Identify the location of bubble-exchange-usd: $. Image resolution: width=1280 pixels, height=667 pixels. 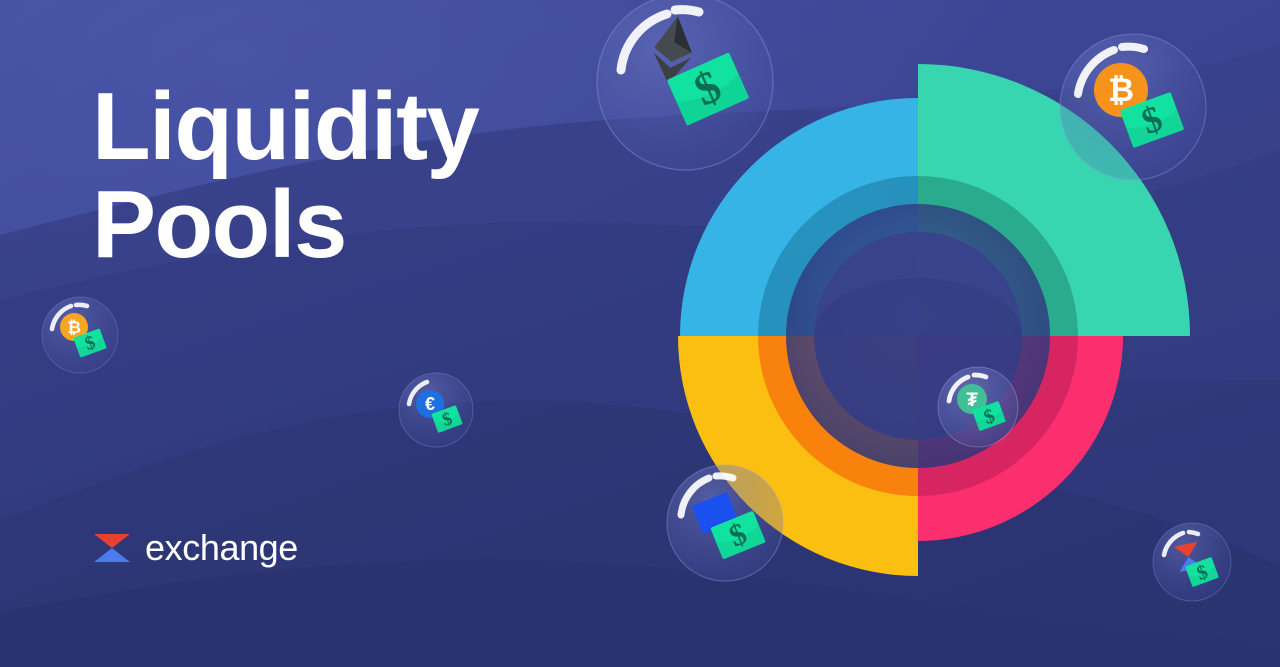
(1192, 562).